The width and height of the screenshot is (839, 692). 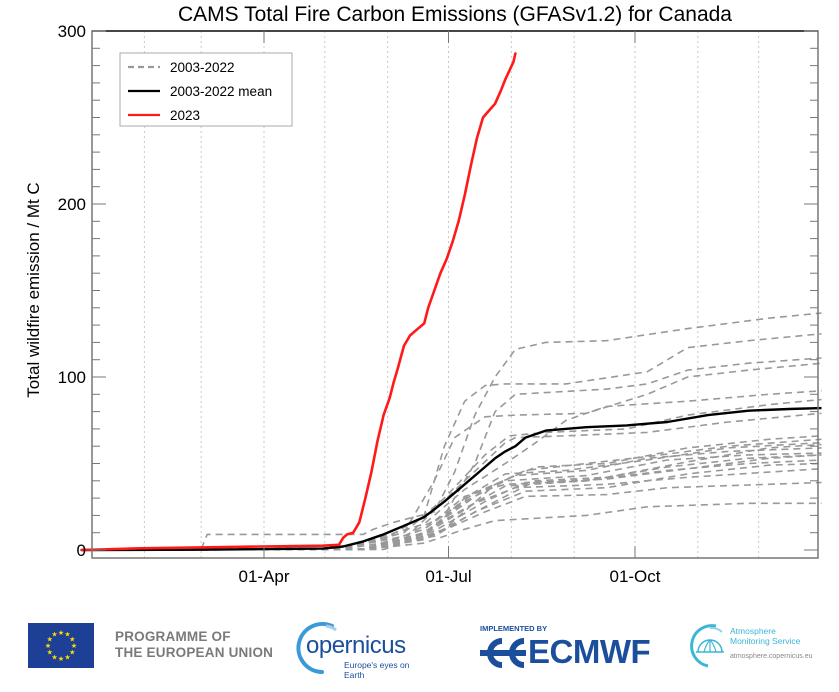 I want to click on legend-label-mean: 2003-2022 mean, so click(x=221, y=91).